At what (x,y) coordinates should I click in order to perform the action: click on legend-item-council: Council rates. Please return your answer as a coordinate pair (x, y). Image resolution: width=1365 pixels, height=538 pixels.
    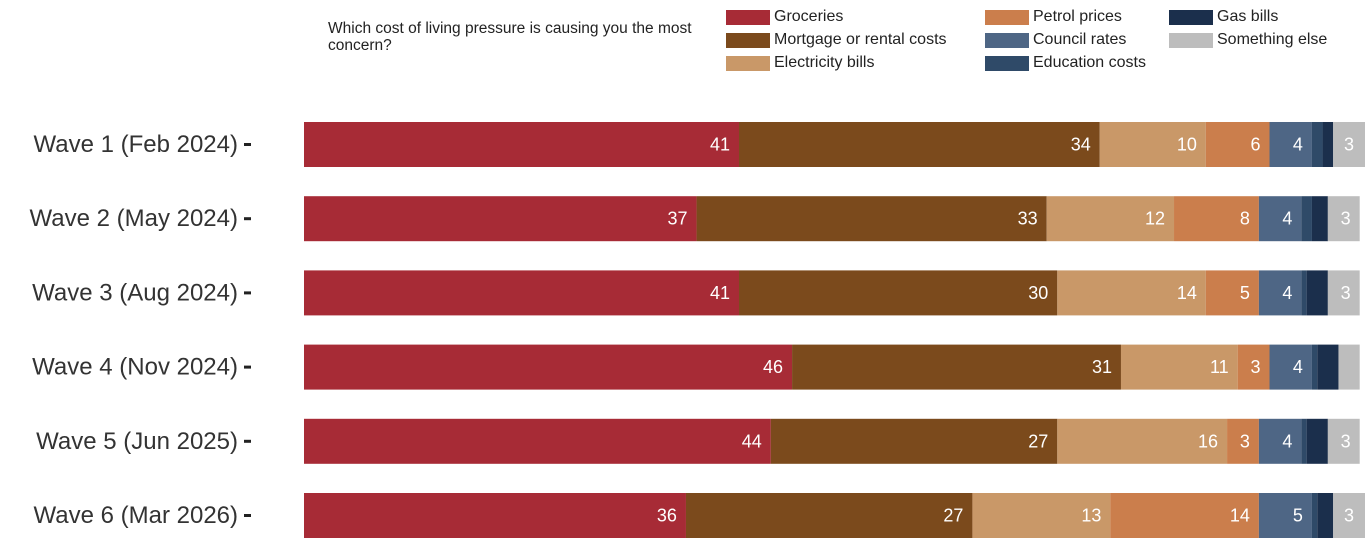
    Looking at the image, I should click on (1055, 40).